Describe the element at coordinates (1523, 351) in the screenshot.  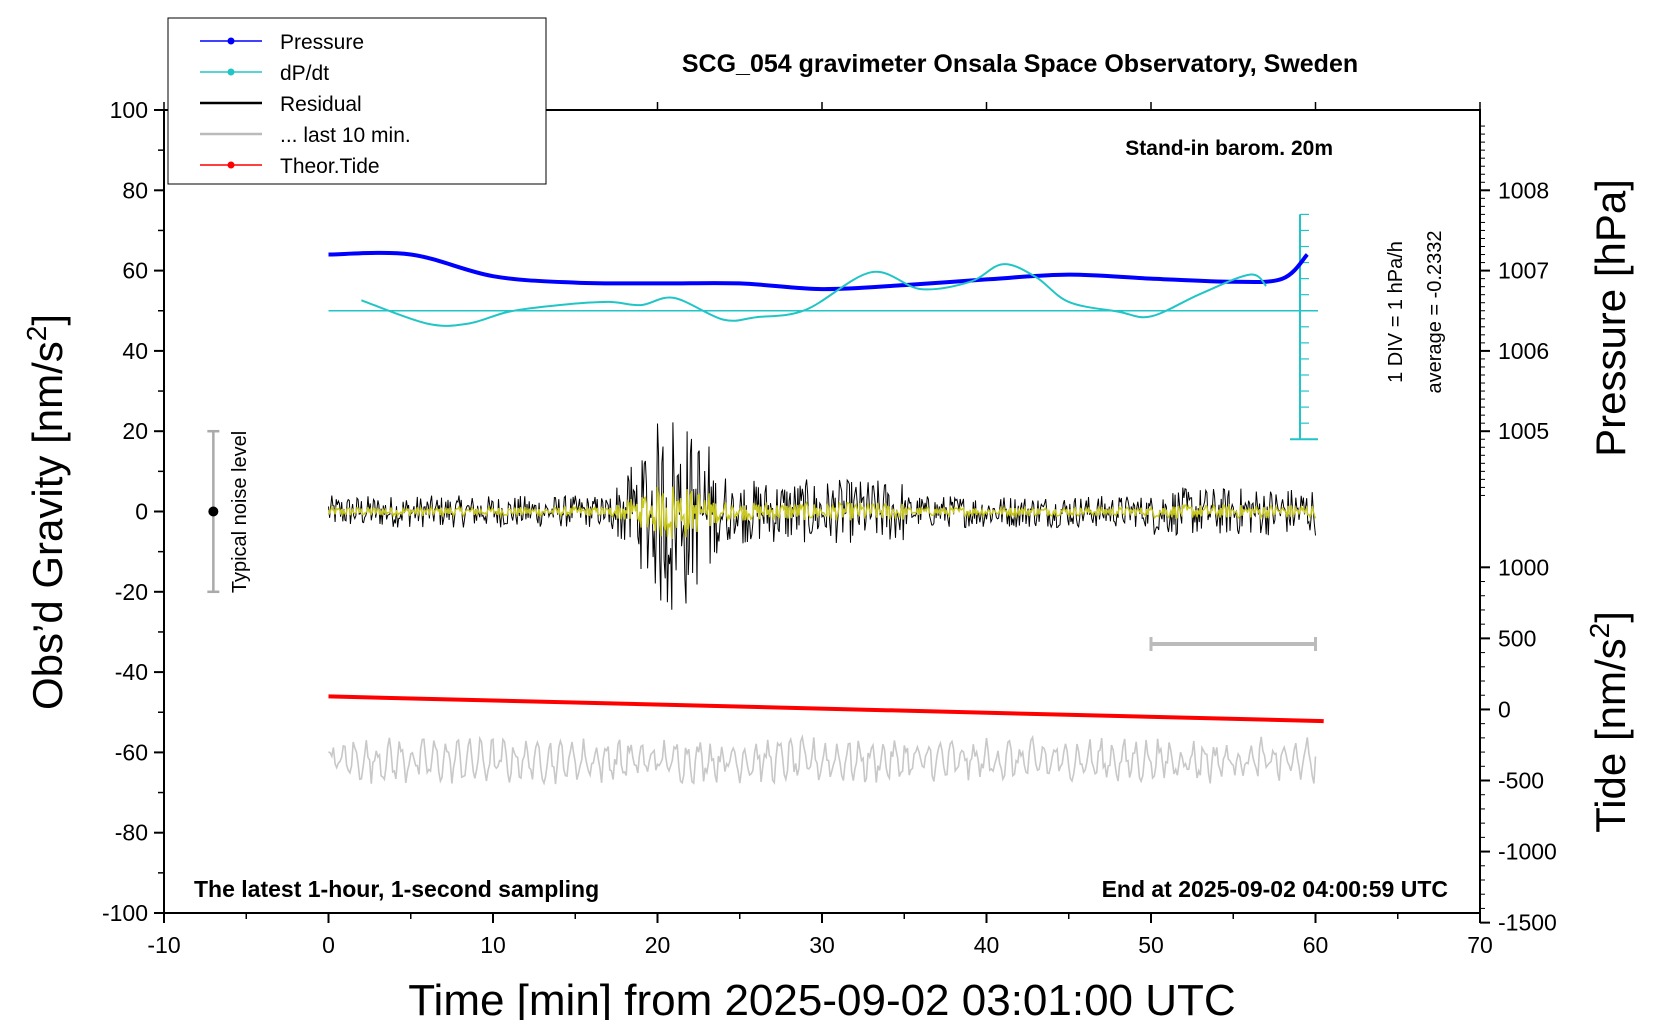
I see `pressure-tick-label: 1006` at that location.